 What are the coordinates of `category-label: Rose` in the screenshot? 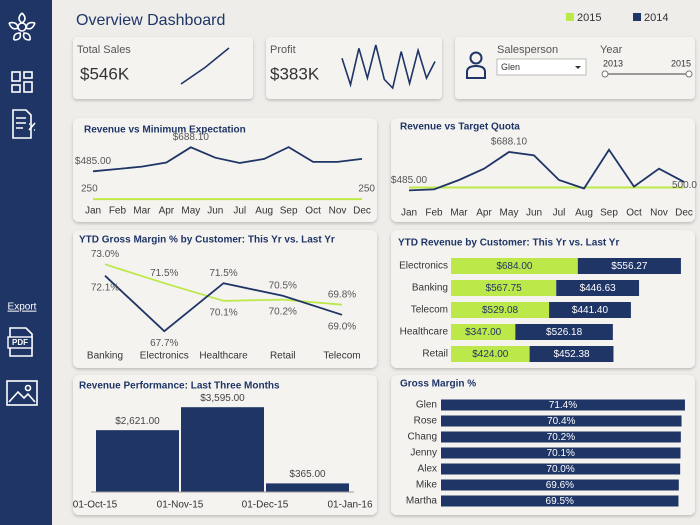 It's located at (426, 421).